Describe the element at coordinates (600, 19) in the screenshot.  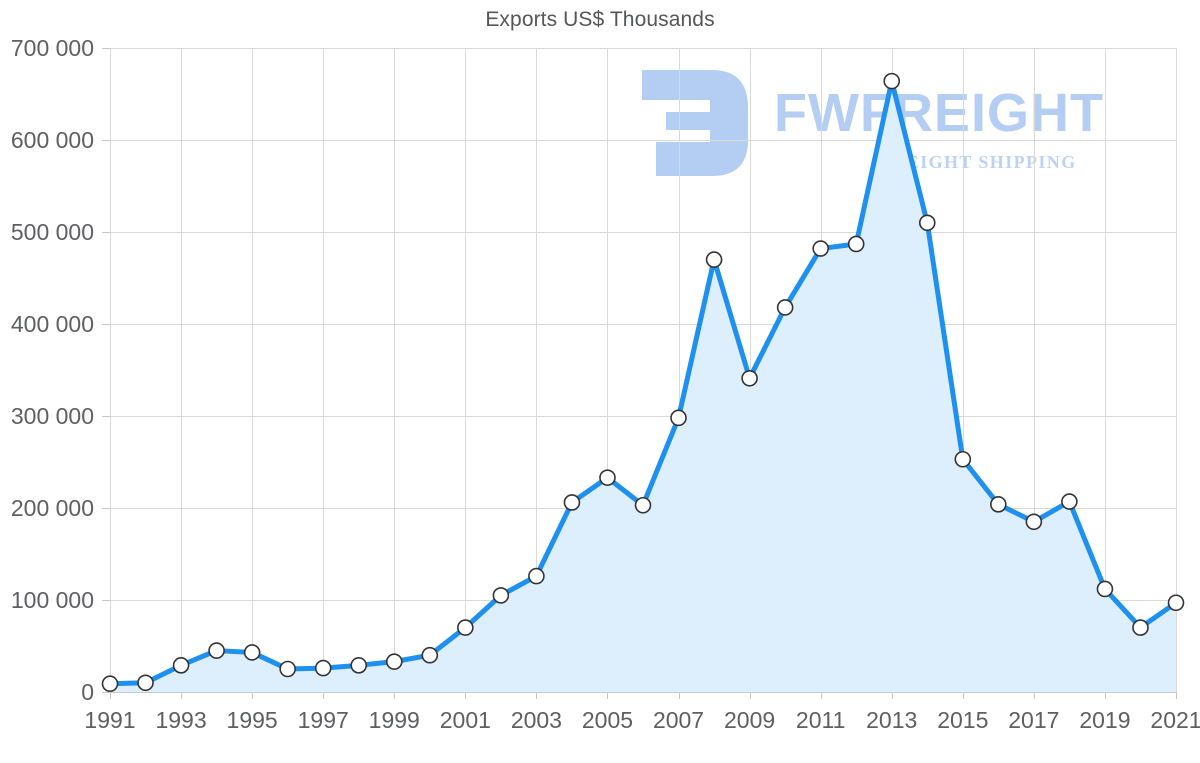
I see `chart-title: Exports US$ Thousands` at that location.